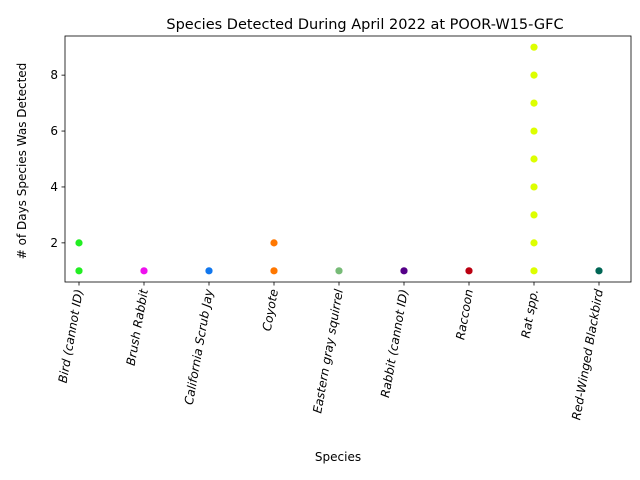  I want to click on x-tick-label: Eastern gray squirrel, so click(328, 350).